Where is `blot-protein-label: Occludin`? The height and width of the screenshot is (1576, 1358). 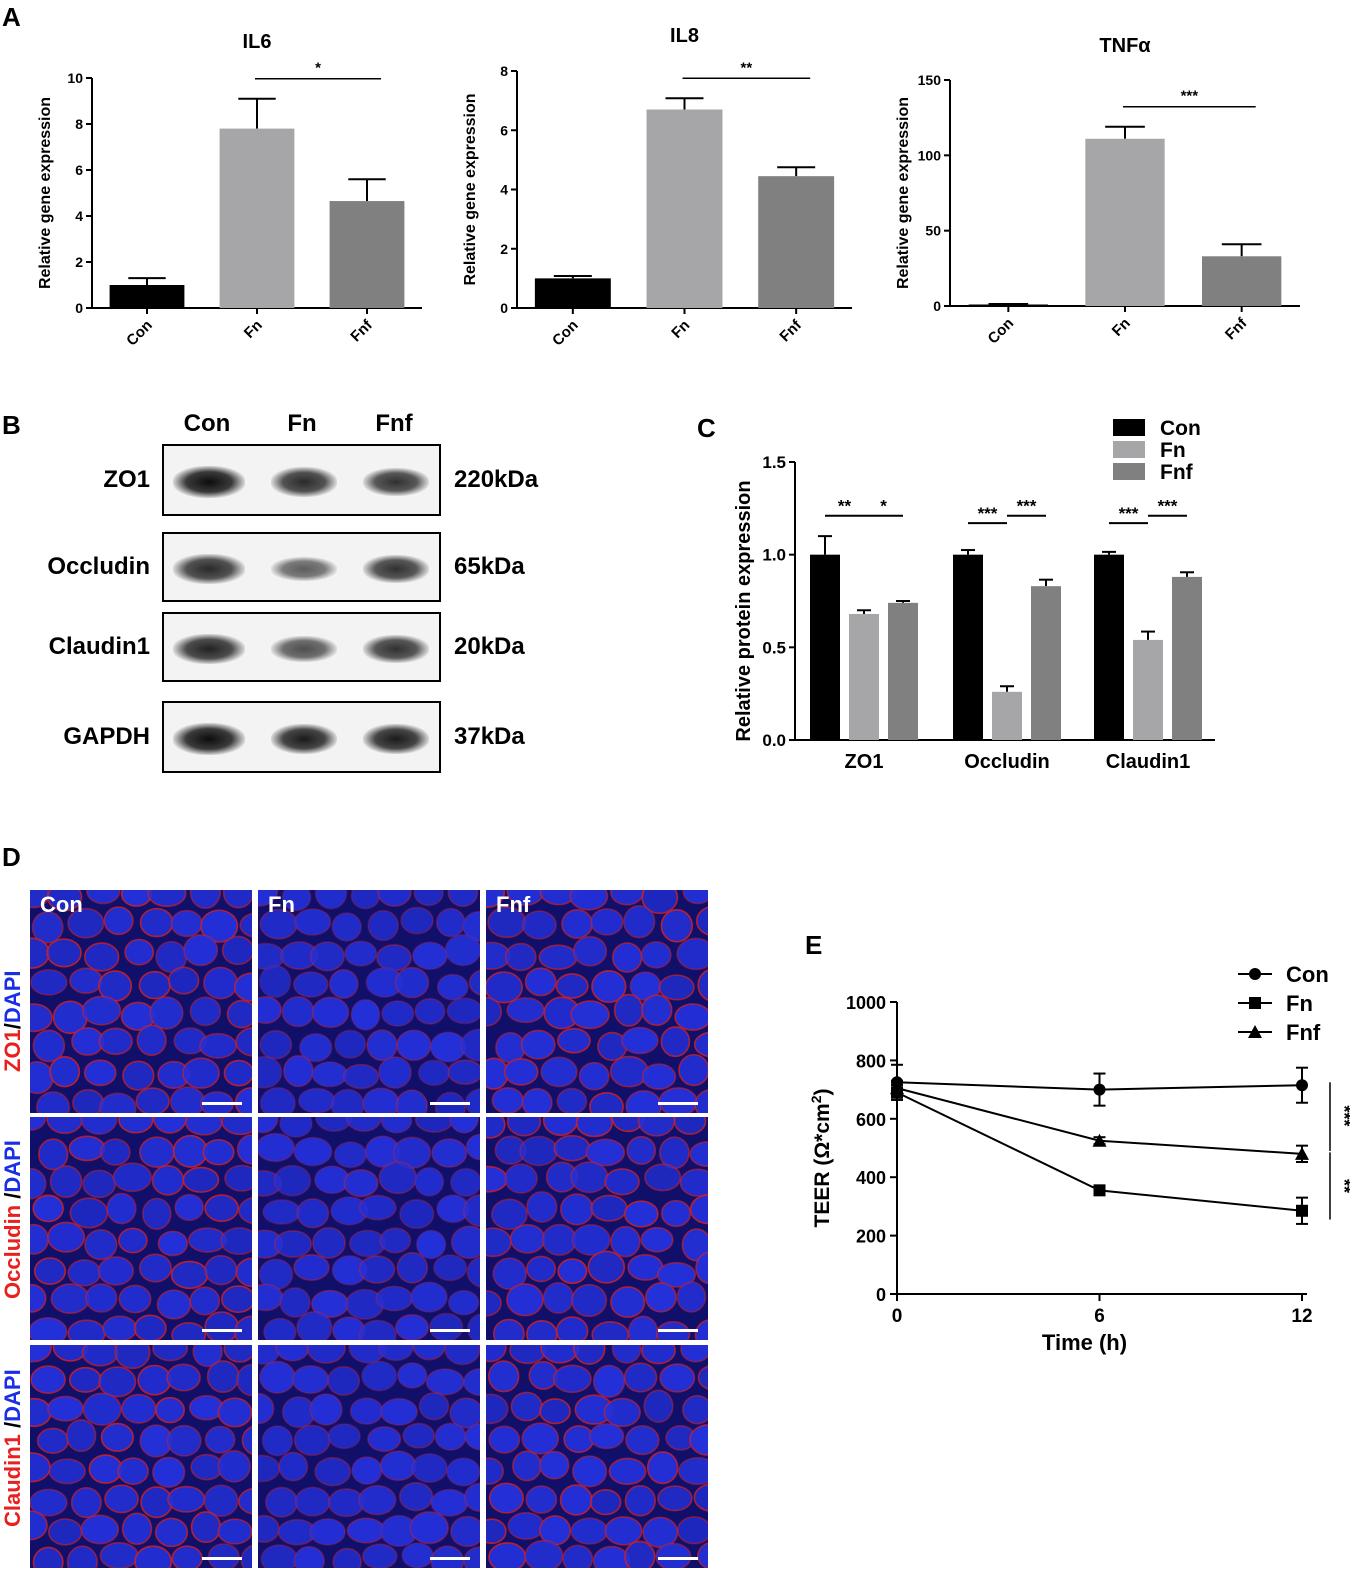 blot-protein-label: Occludin is located at coordinates (98, 566).